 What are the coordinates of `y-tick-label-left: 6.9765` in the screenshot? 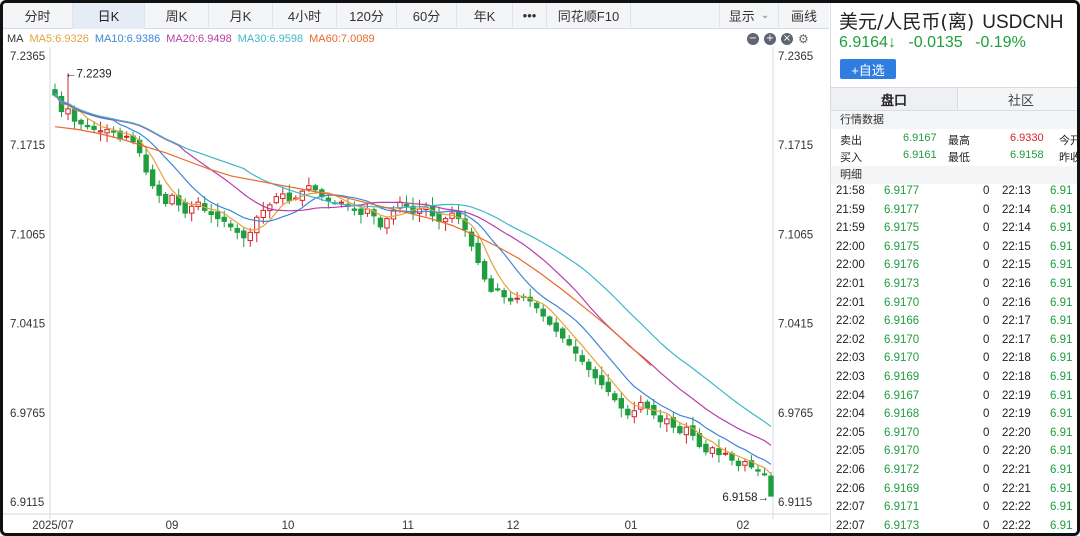 It's located at (27, 414).